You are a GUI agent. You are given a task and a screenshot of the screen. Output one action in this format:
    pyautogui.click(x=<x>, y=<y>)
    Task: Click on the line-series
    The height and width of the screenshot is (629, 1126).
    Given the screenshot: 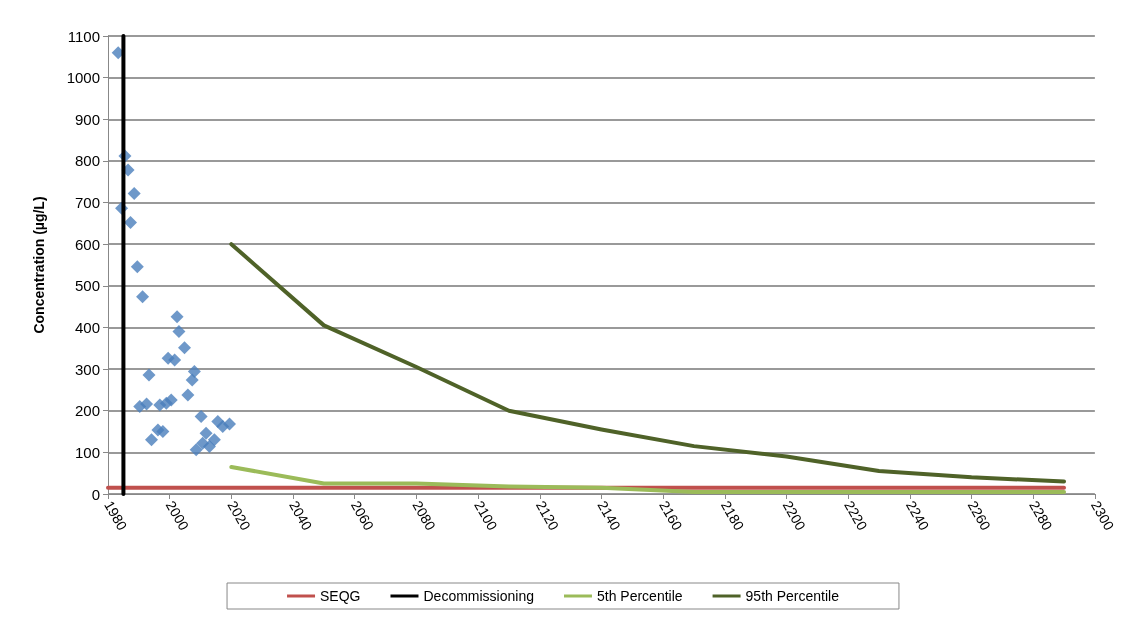 What is the action you would take?
    pyautogui.click(x=648, y=479)
    